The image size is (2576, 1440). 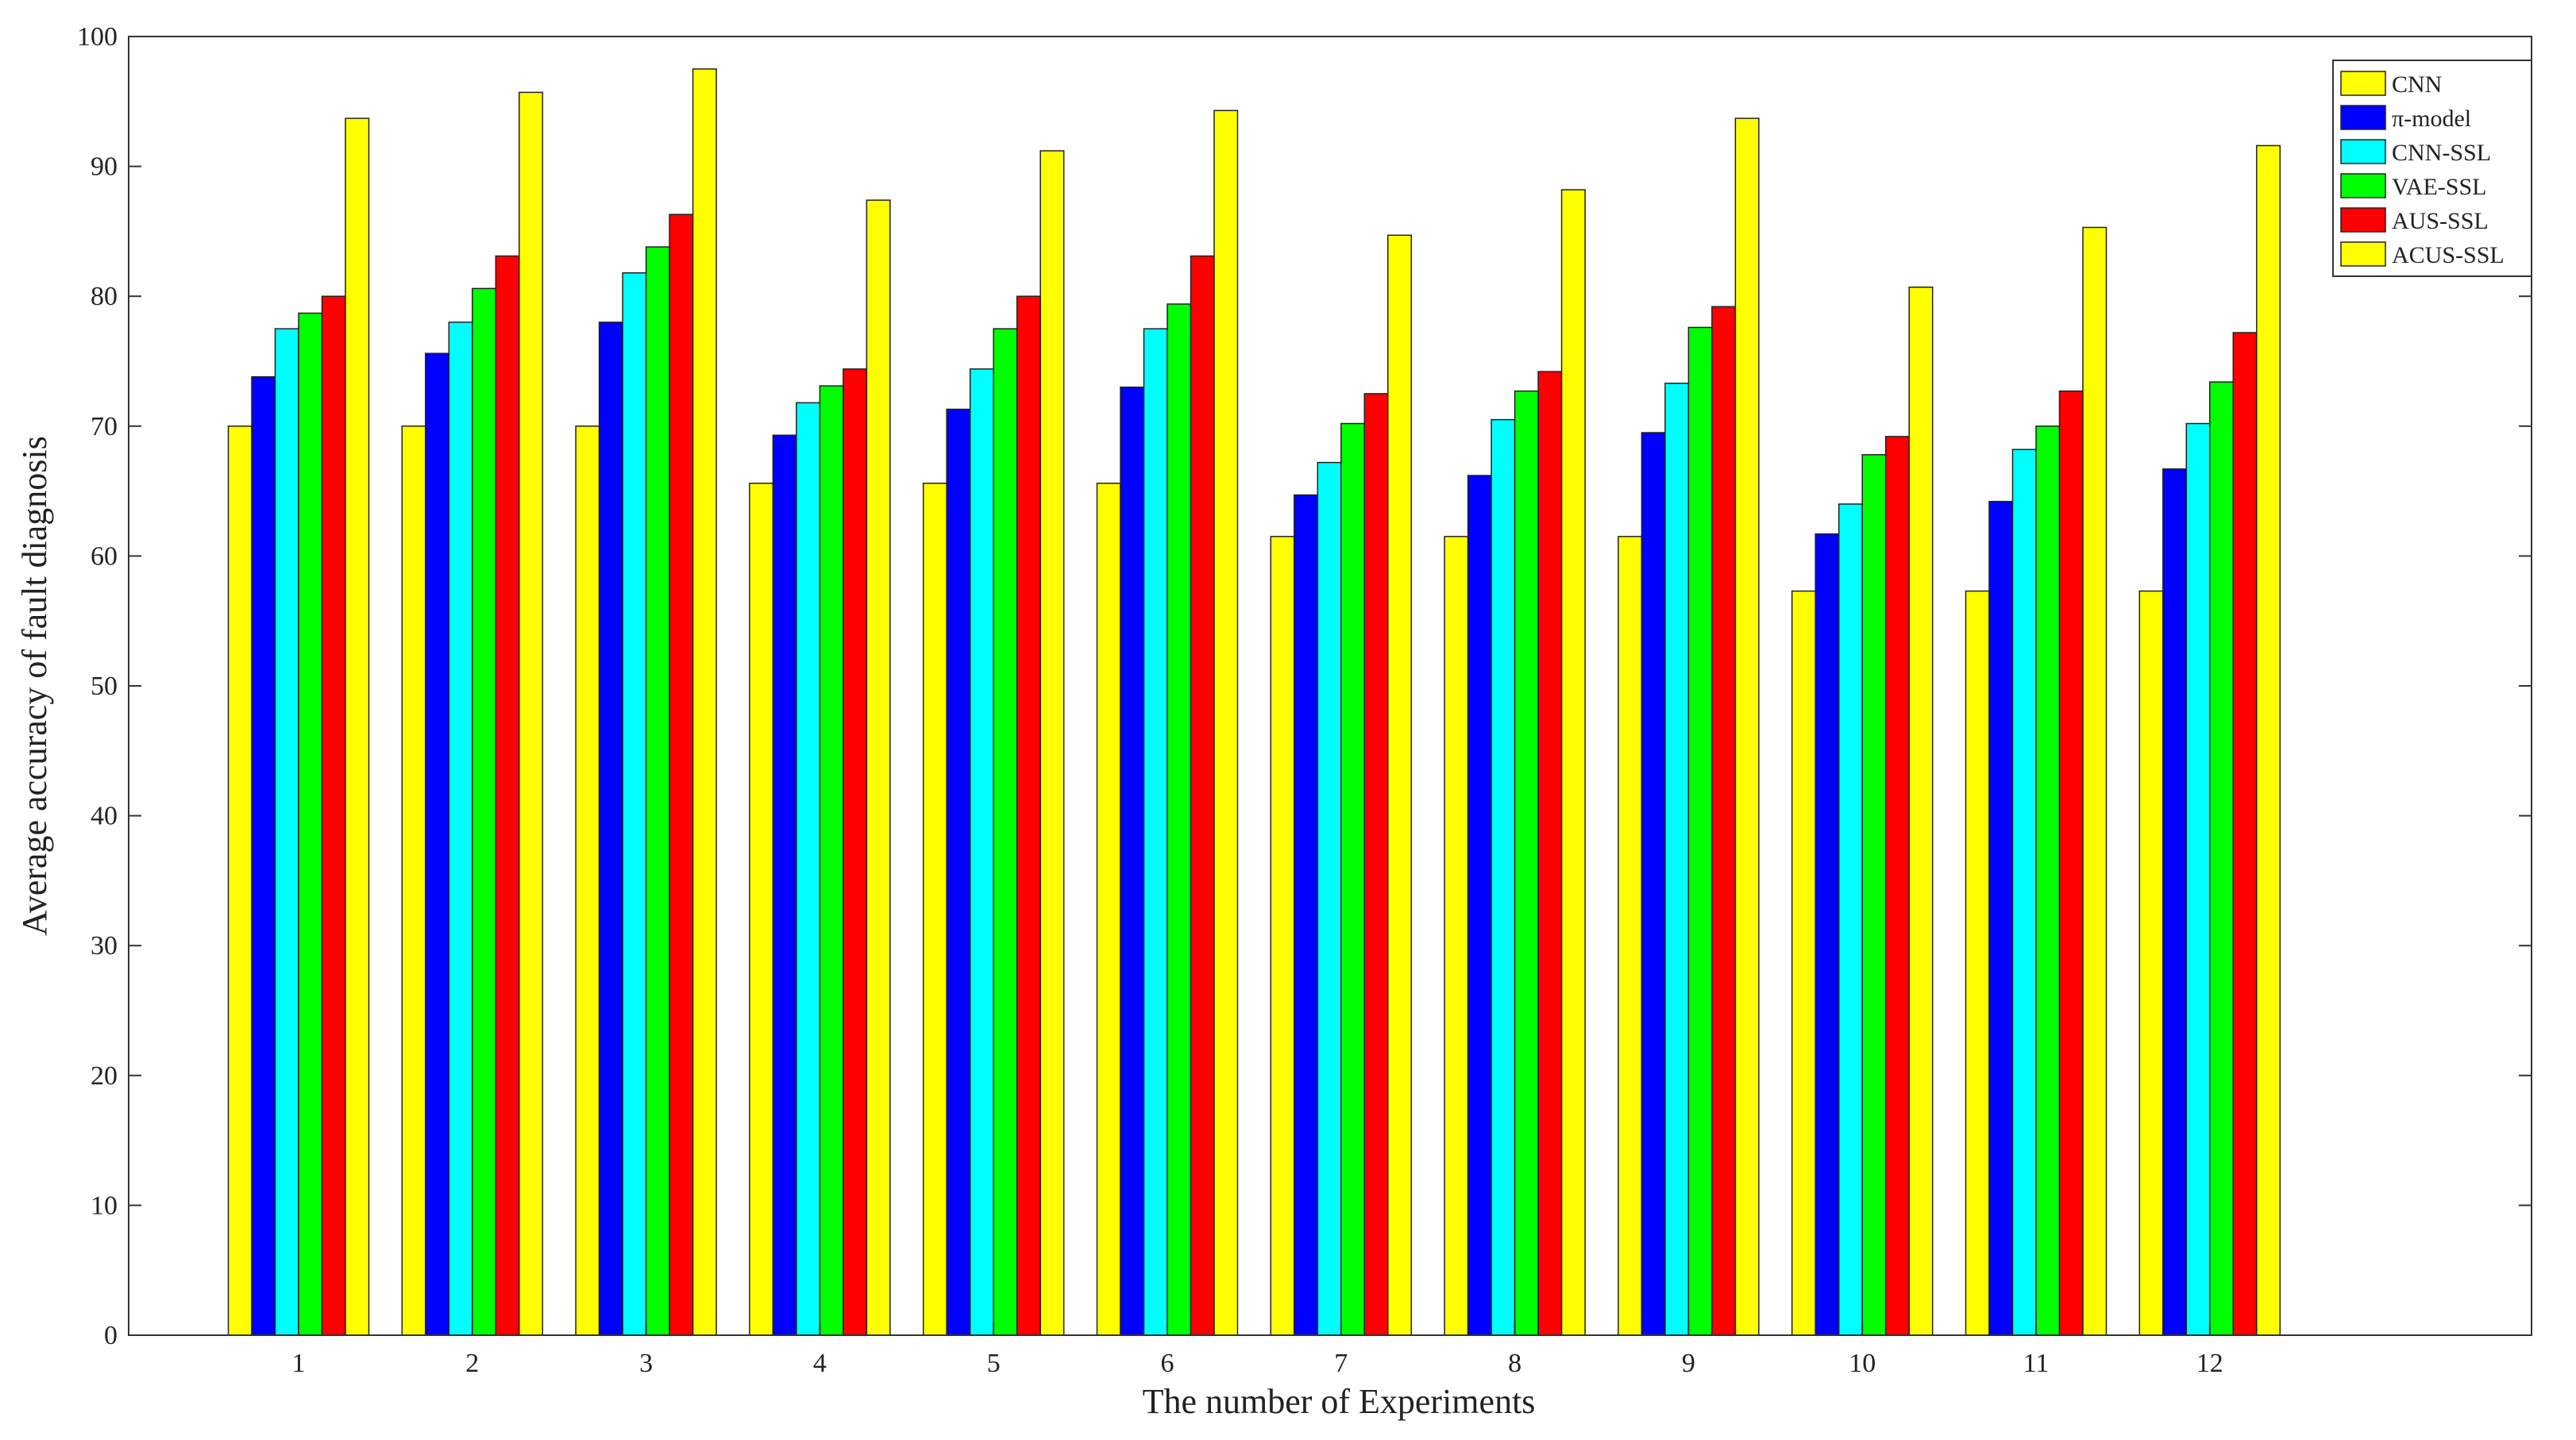 What do you see at coordinates (299, 1363) in the screenshot?
I see `x-tick-label: 1` at bounding box center [299, 1363].